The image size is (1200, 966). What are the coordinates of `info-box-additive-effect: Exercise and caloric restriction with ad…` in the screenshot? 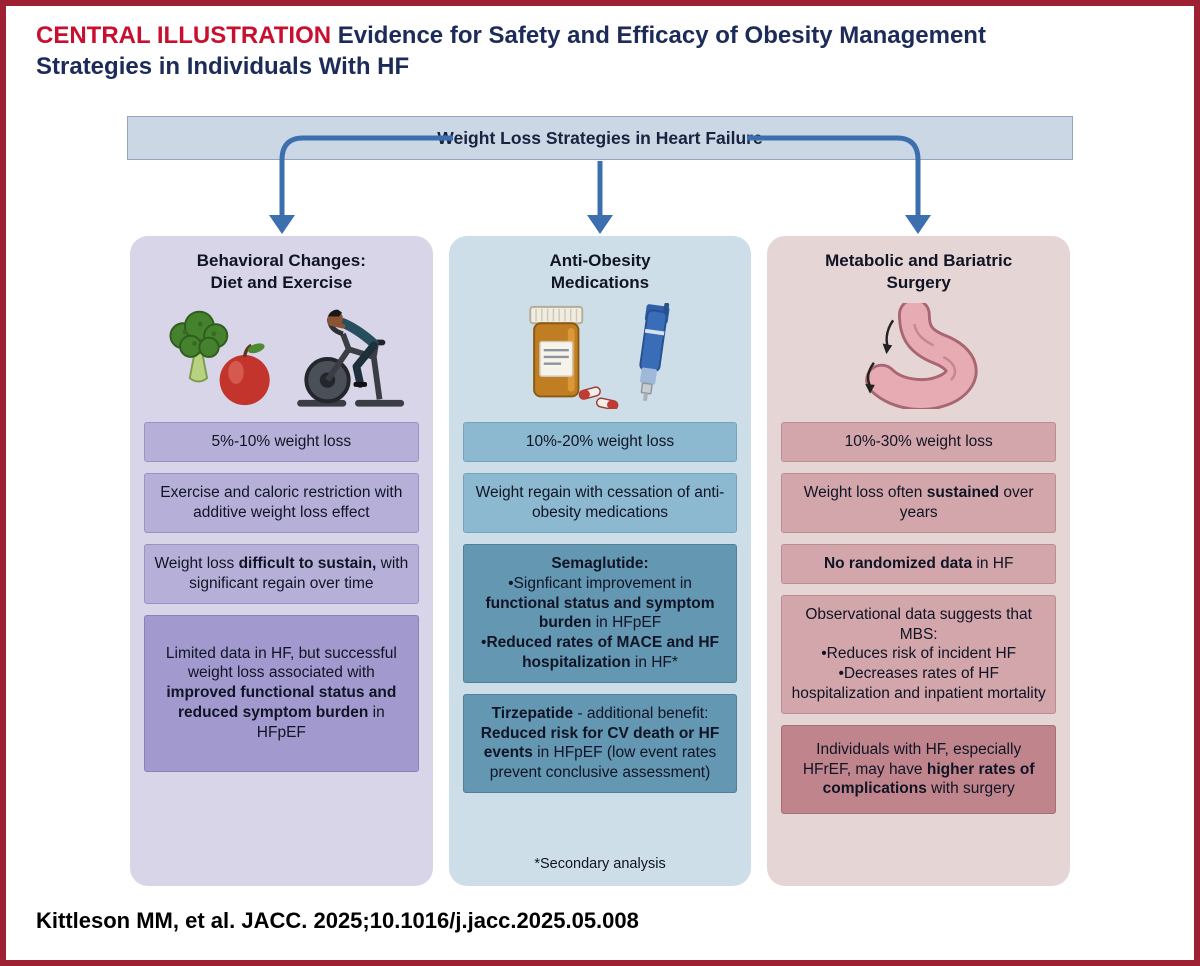 It's located at (281, 503).